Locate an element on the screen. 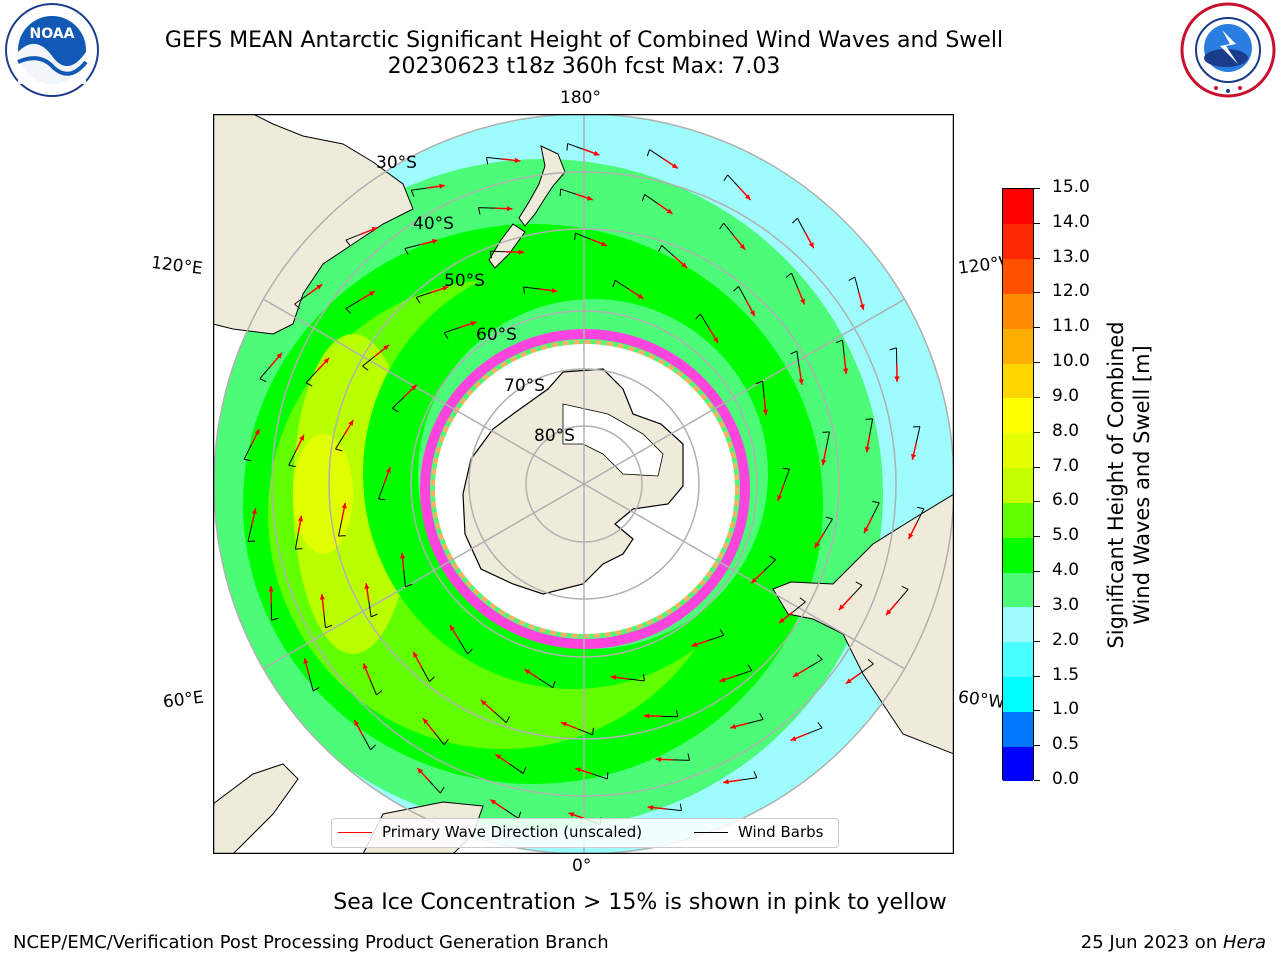 The image size is (1280, 960). colorbar-tick-label: 3.0 is located at coordinates (1066, 604).